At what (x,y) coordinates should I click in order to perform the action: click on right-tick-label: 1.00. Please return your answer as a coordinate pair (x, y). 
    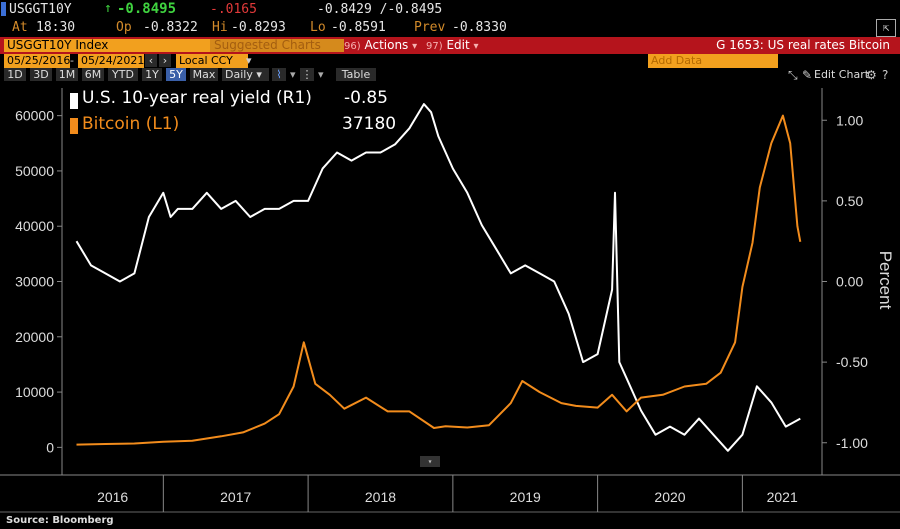
    Looking at the image, I should click on (849, 120).